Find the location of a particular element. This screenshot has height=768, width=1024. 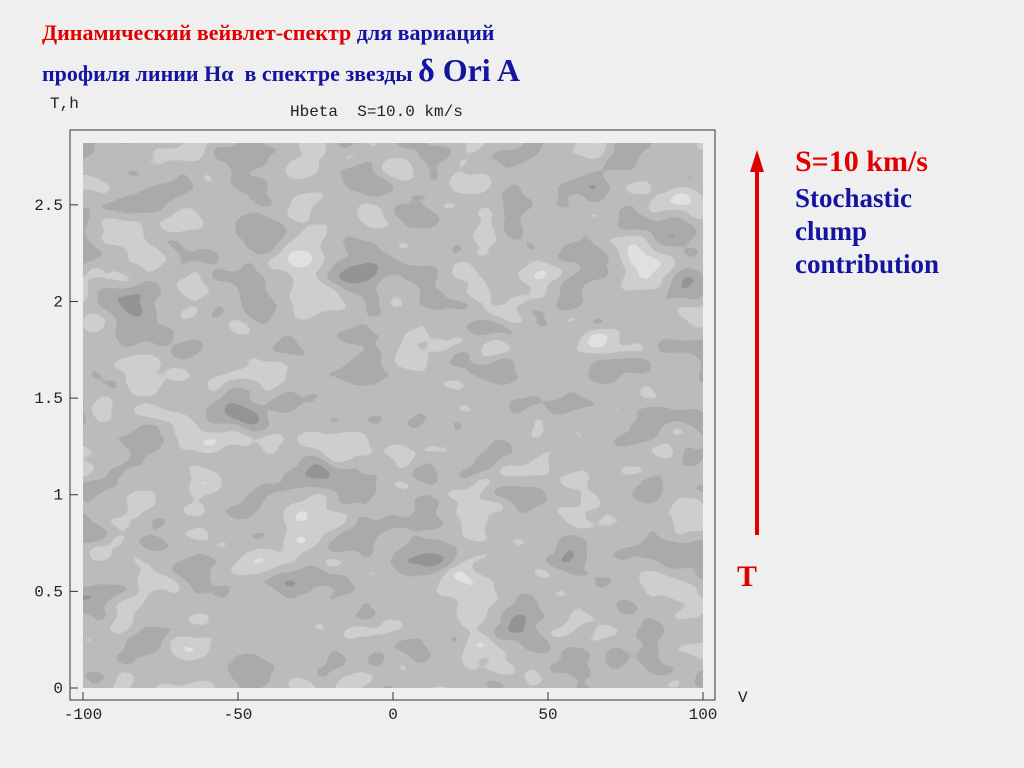

x-tick-label: -50 is located at coordinates (238, 715).